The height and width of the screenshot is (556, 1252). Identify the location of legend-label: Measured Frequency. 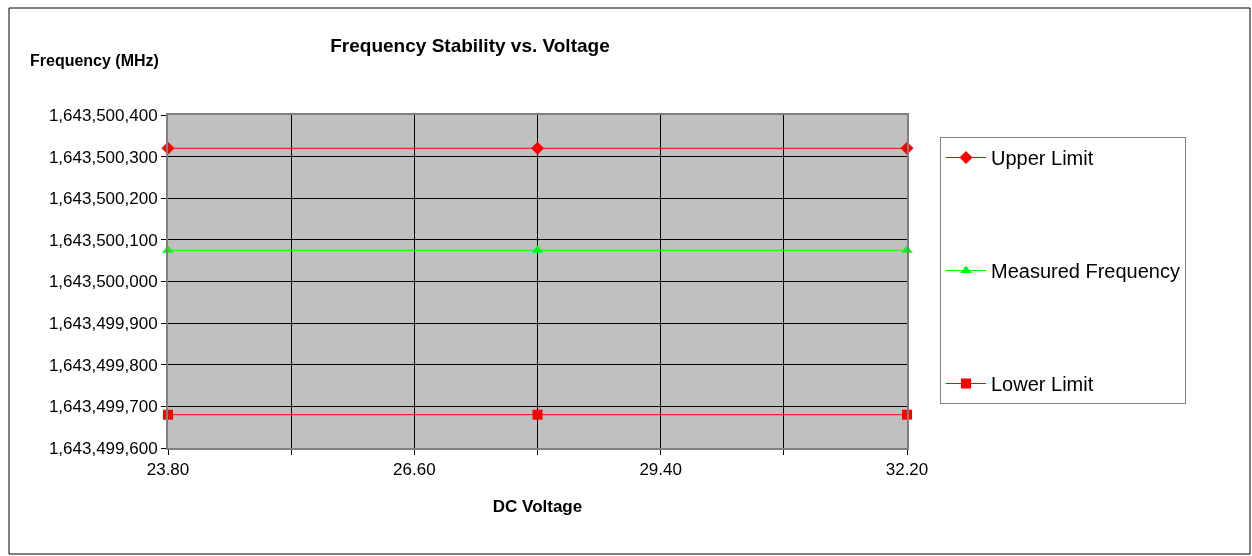
(1085, 271).